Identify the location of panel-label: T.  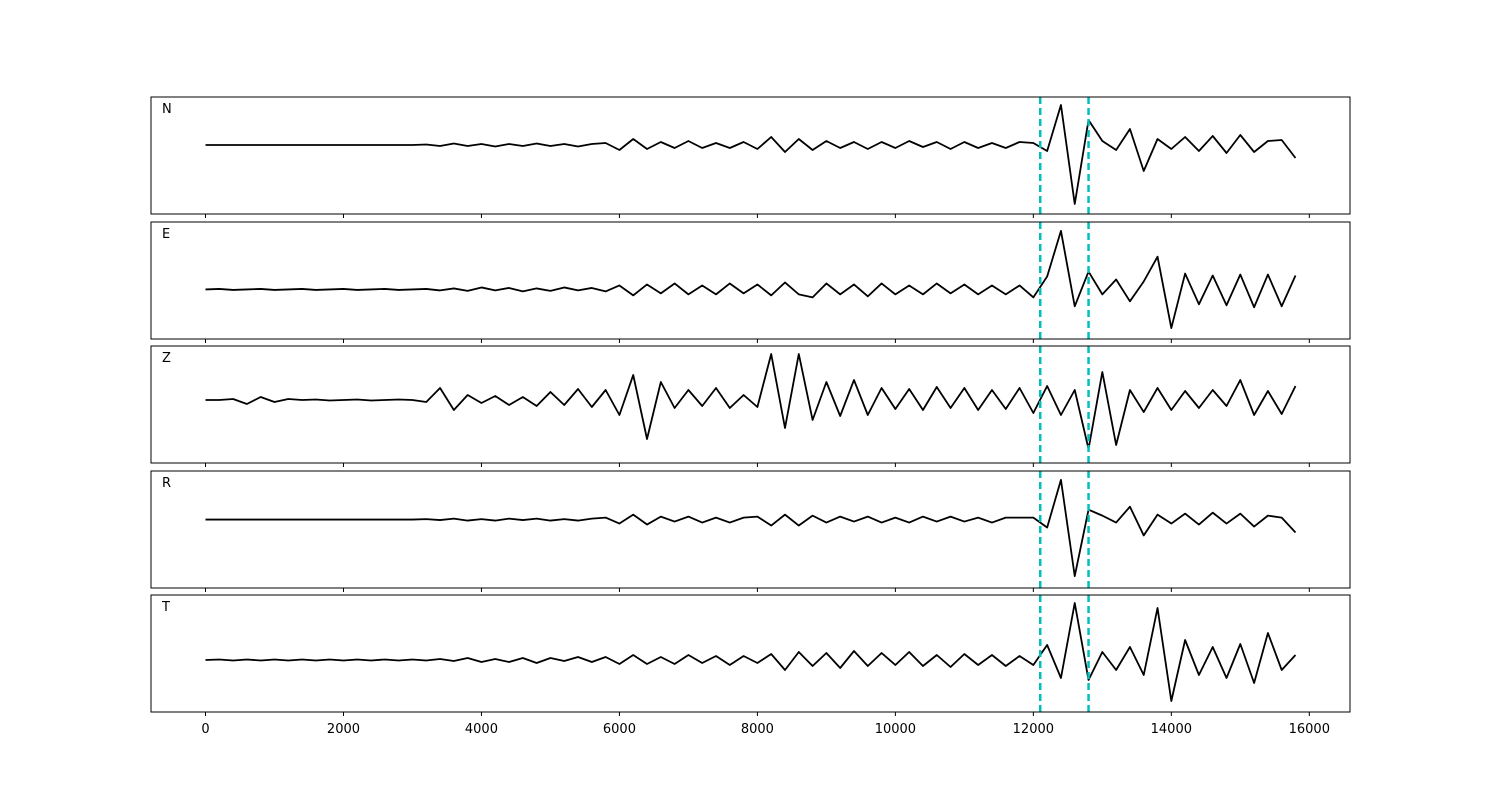
(165, 607).